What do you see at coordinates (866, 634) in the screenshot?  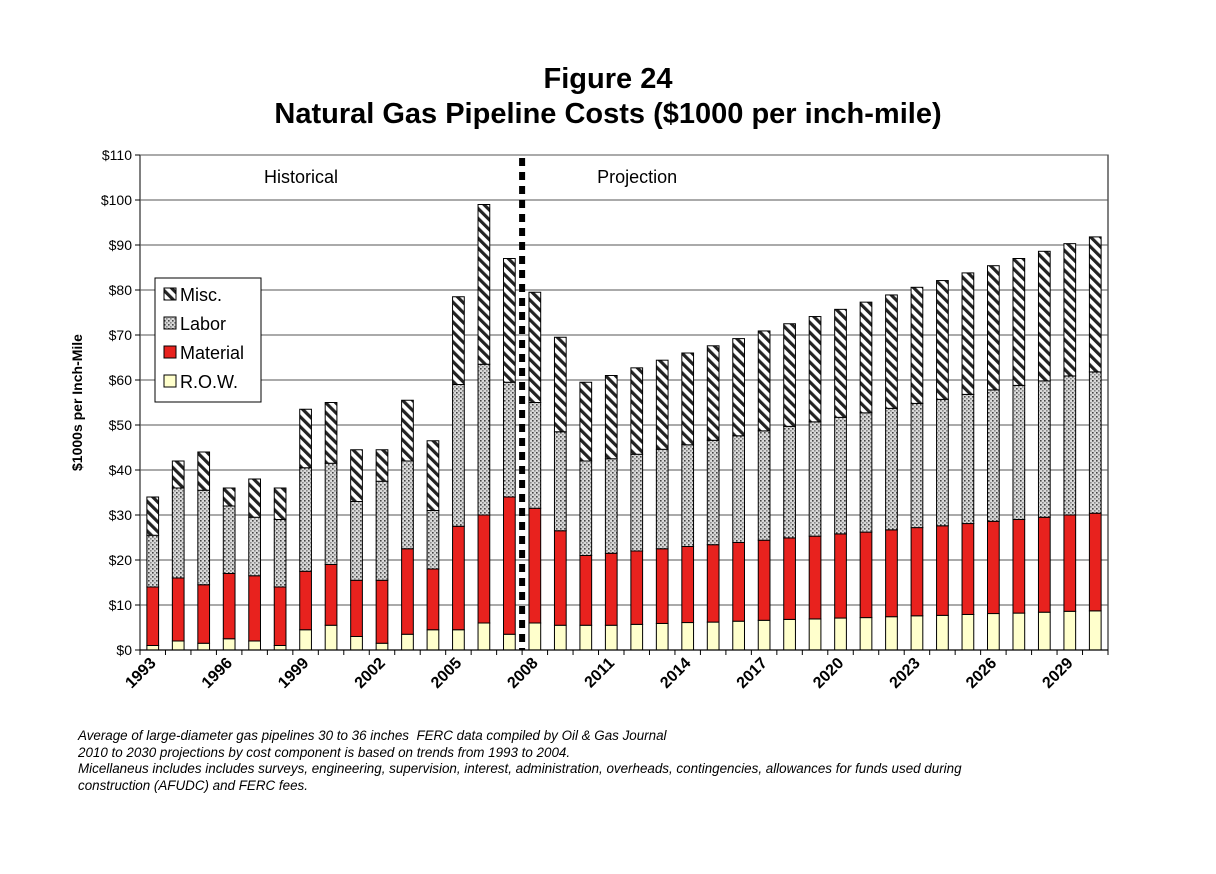 I see `bar-segment-row-2021` at bounding box center [866, 634].